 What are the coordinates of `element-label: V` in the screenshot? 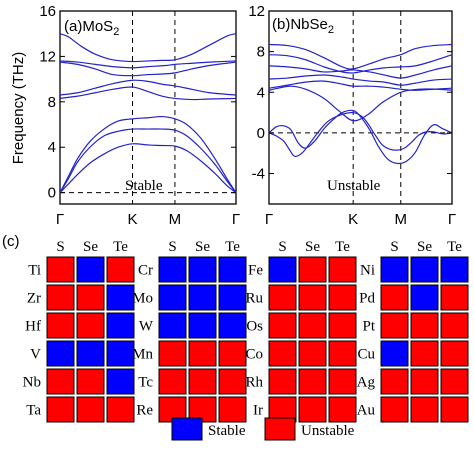 It's located at (35, 355).